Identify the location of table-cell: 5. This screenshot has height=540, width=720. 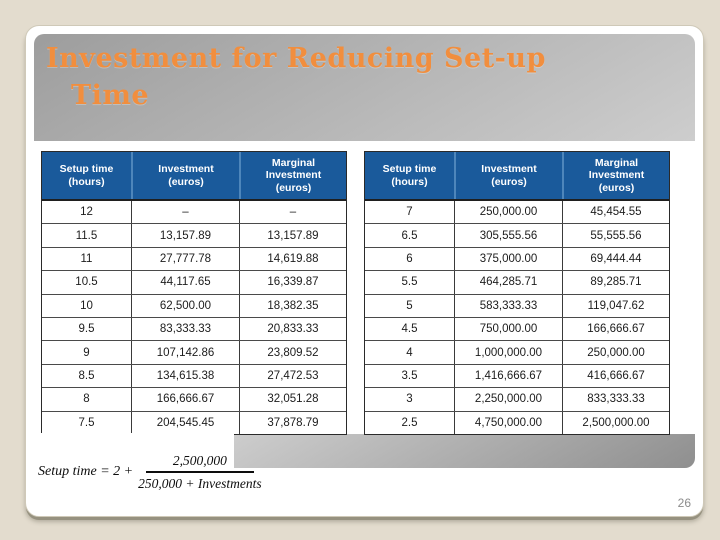
(409, 305).